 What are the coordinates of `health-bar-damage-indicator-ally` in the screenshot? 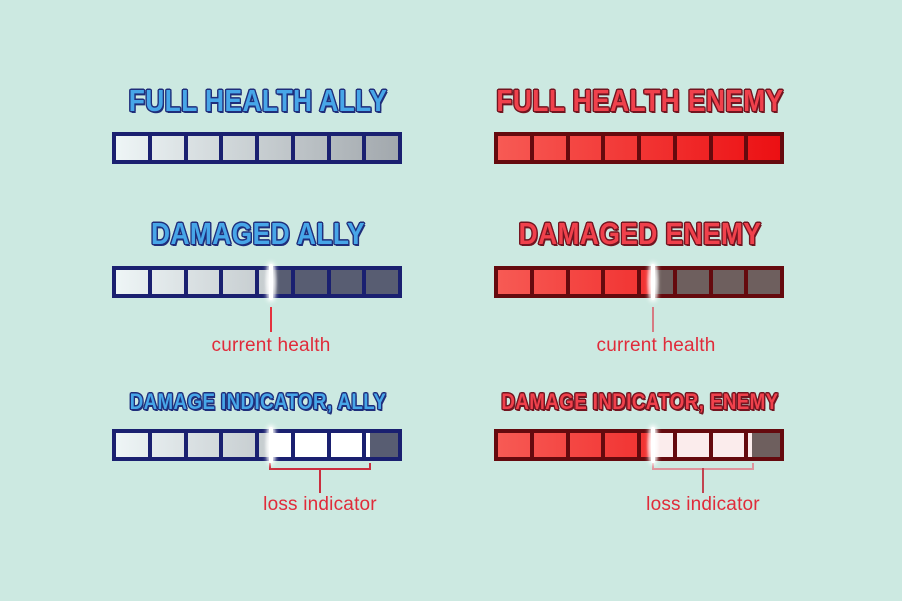 It's located at (257, 445).